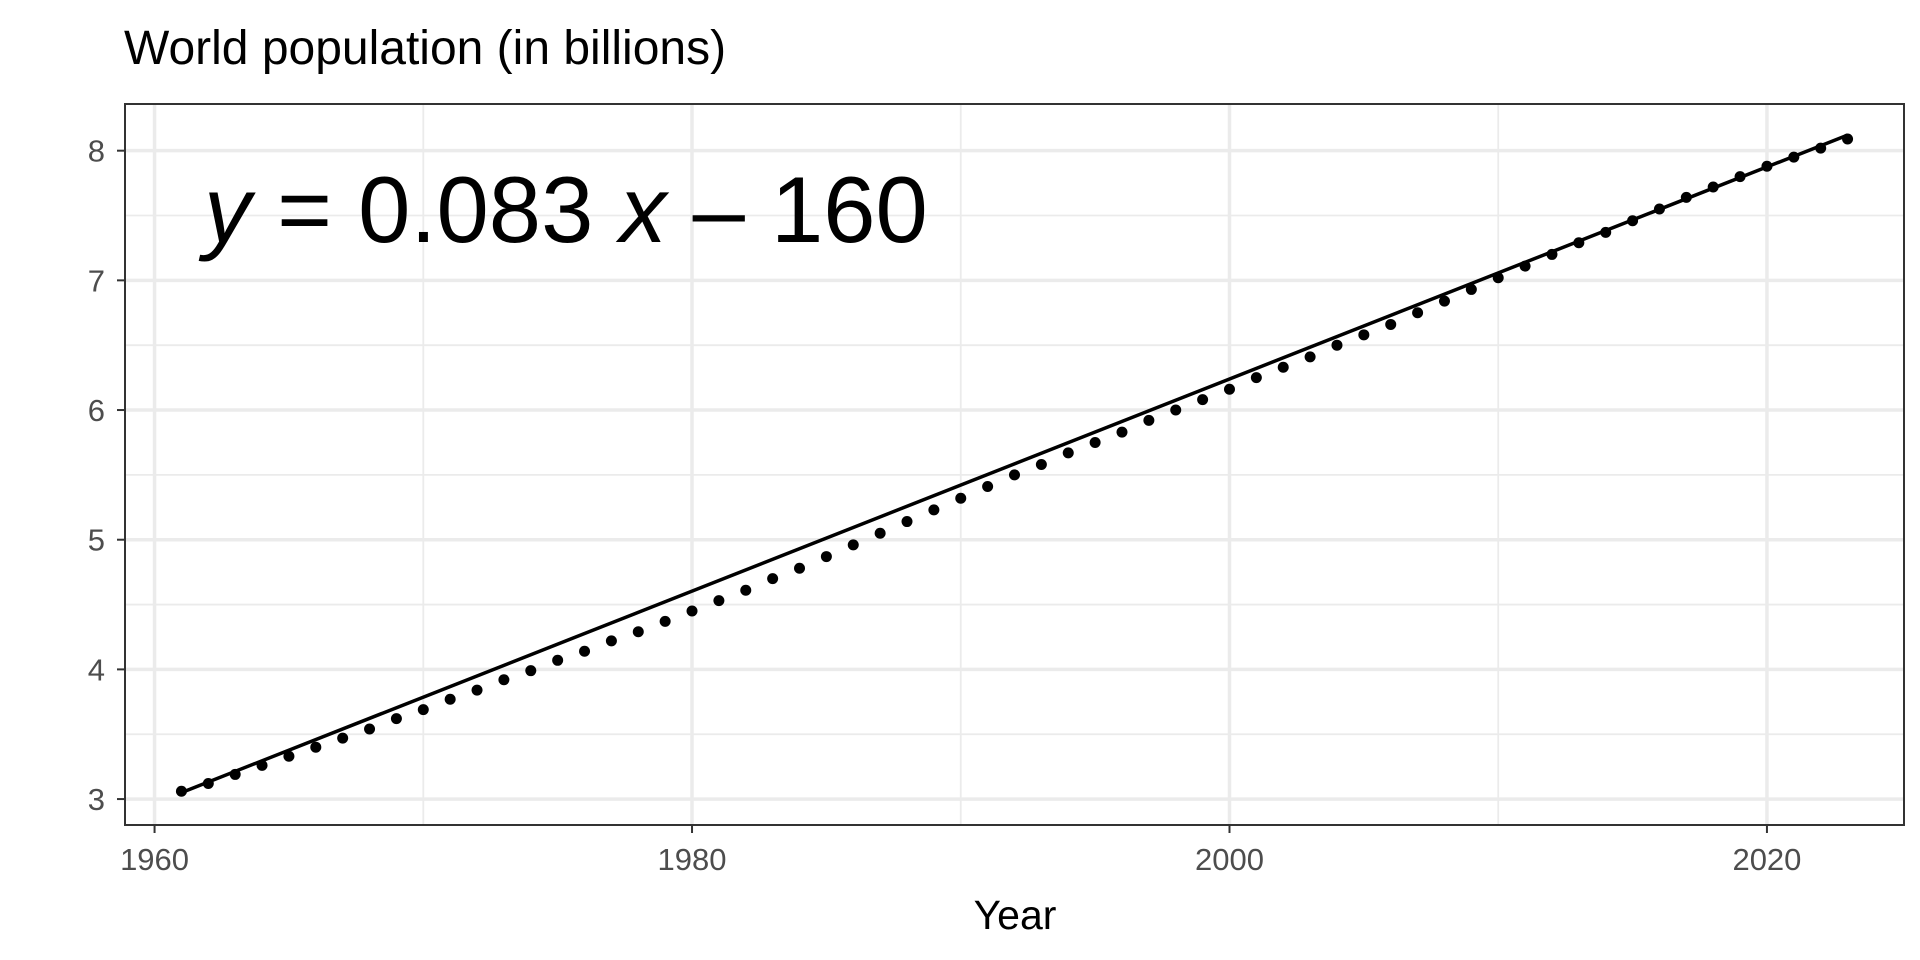 Image resolution: width=1920 pixels, height=960 pixels. What do you see at coordinates (96, 799) in the screenshot?
I see `y-tick-label: 3` at bounding box center [96, 799].